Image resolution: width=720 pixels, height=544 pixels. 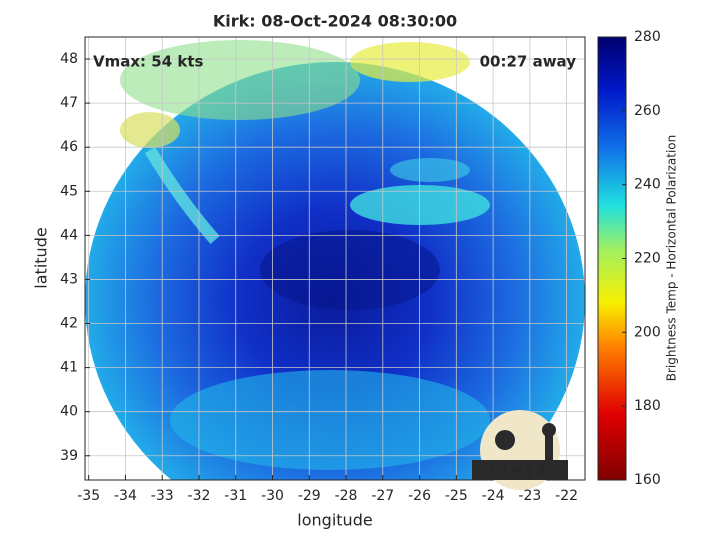 I want to click on y-tick-label: 44, so click(x=69, y=235).